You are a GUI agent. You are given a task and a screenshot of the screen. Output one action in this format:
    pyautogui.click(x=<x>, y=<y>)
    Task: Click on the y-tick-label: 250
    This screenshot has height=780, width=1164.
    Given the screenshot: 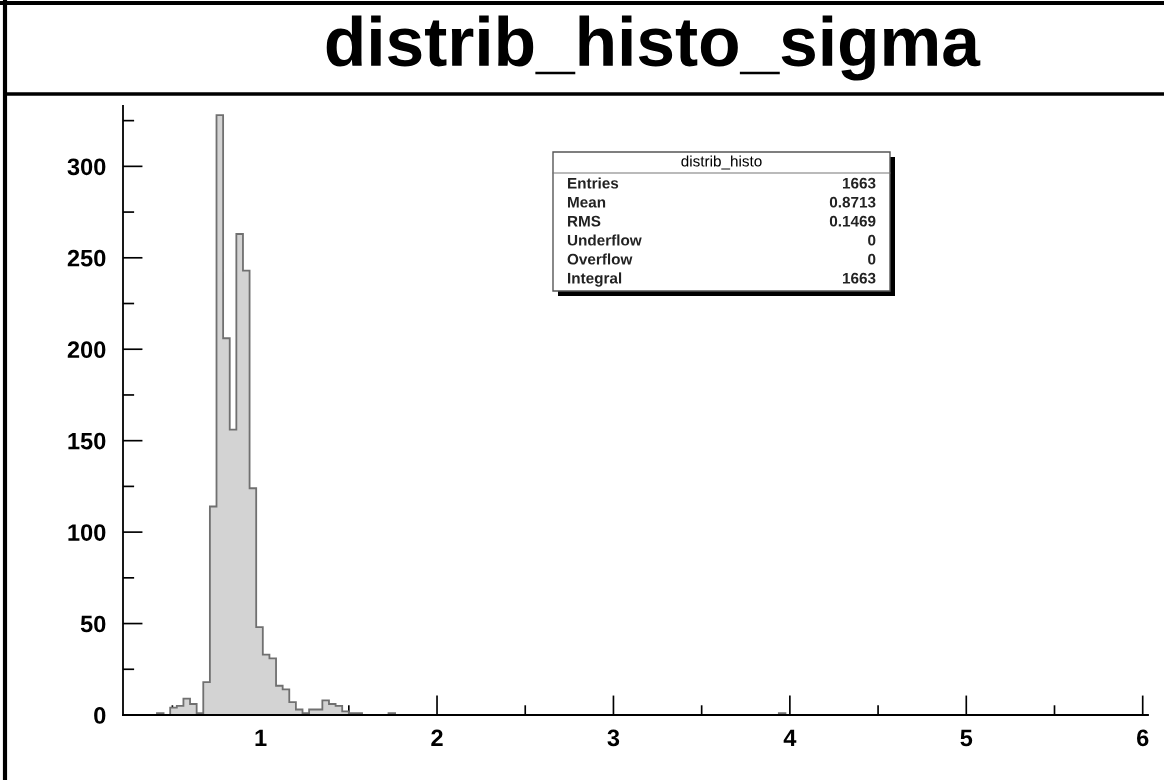 What is the action you would take?
    pyautogui.click(x=86, y=258)
    